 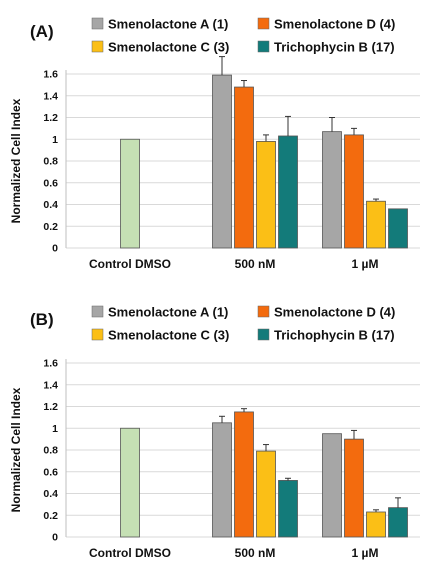 I want to click on panel-label: (A), so click(x=42, y=31).